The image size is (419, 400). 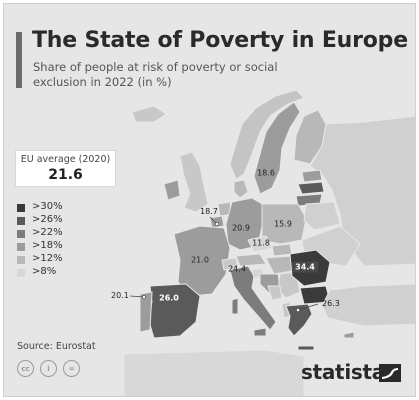 What do you see at coordinates (47, 206) in the screenshot?
I see `legend-label: >30%` at bounding box center [47, 206].